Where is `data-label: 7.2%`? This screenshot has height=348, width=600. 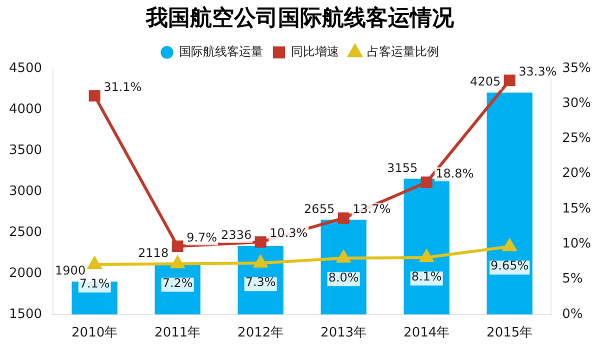
data-label: 7.2% is located at coordinates (177, 283).